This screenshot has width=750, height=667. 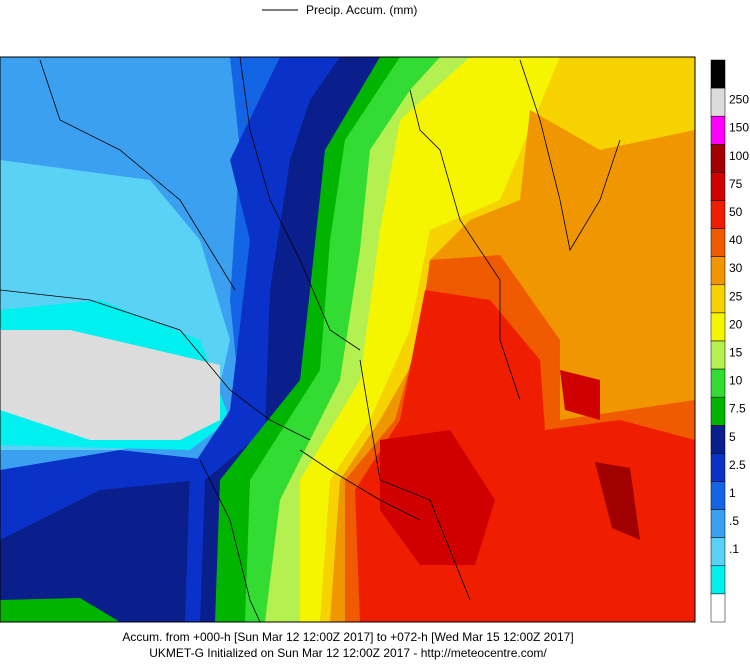 I want to click on colorbar-label: 2.5, so click(x=737, y=465).